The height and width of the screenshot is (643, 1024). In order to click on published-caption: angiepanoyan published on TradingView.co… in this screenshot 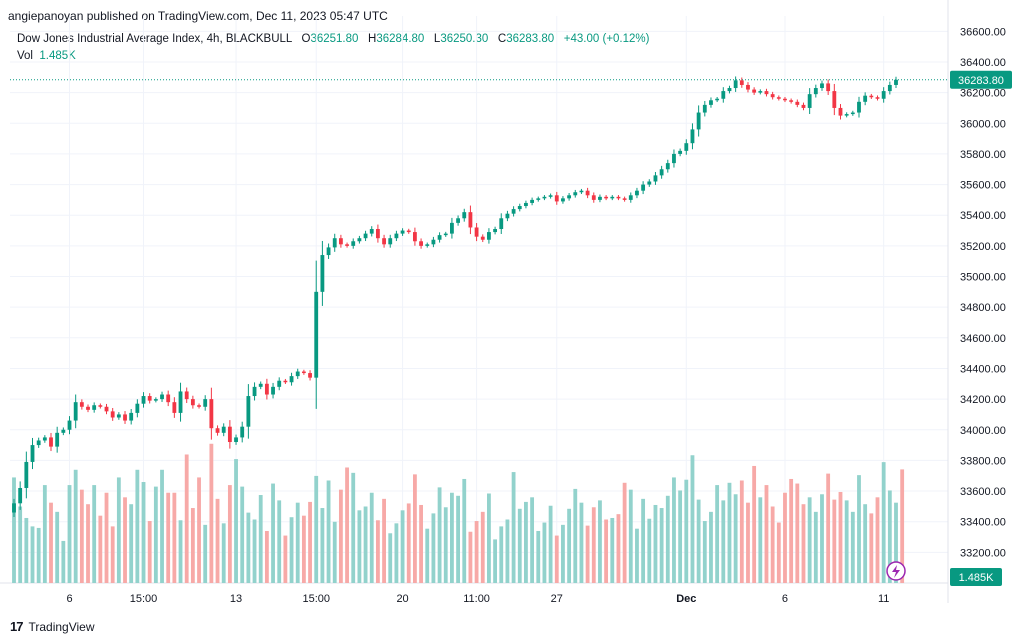, I will do `click(198, 16)`.